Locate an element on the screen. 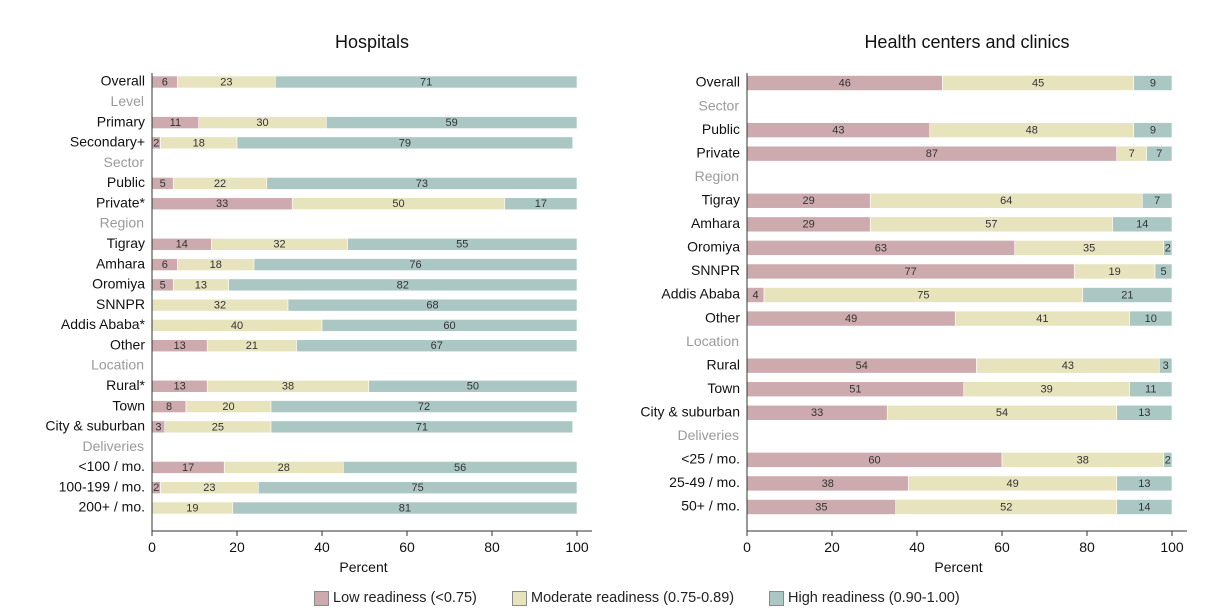  value-label-high-snnpr: 5 is located at coordinates (1163, 272).